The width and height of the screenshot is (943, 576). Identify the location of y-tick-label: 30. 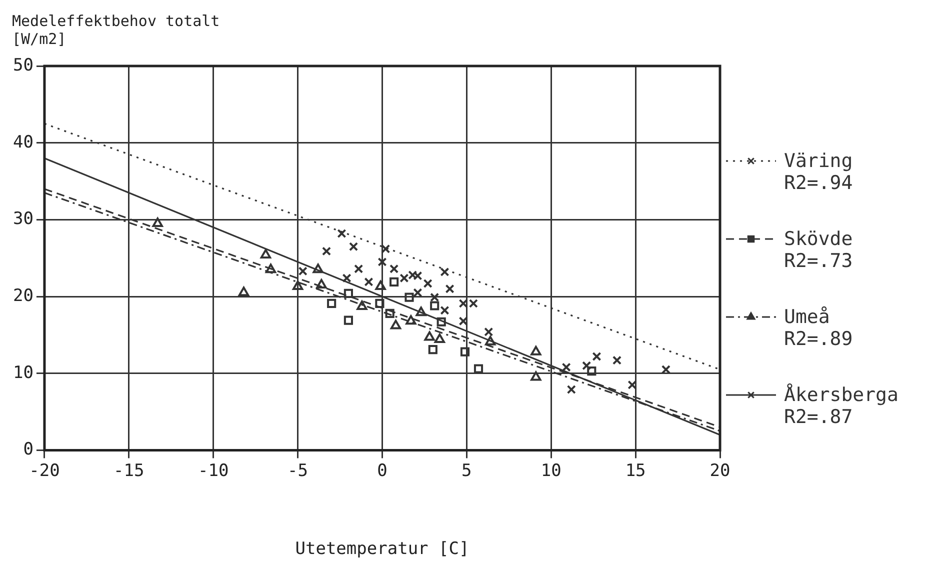
(23, 219).